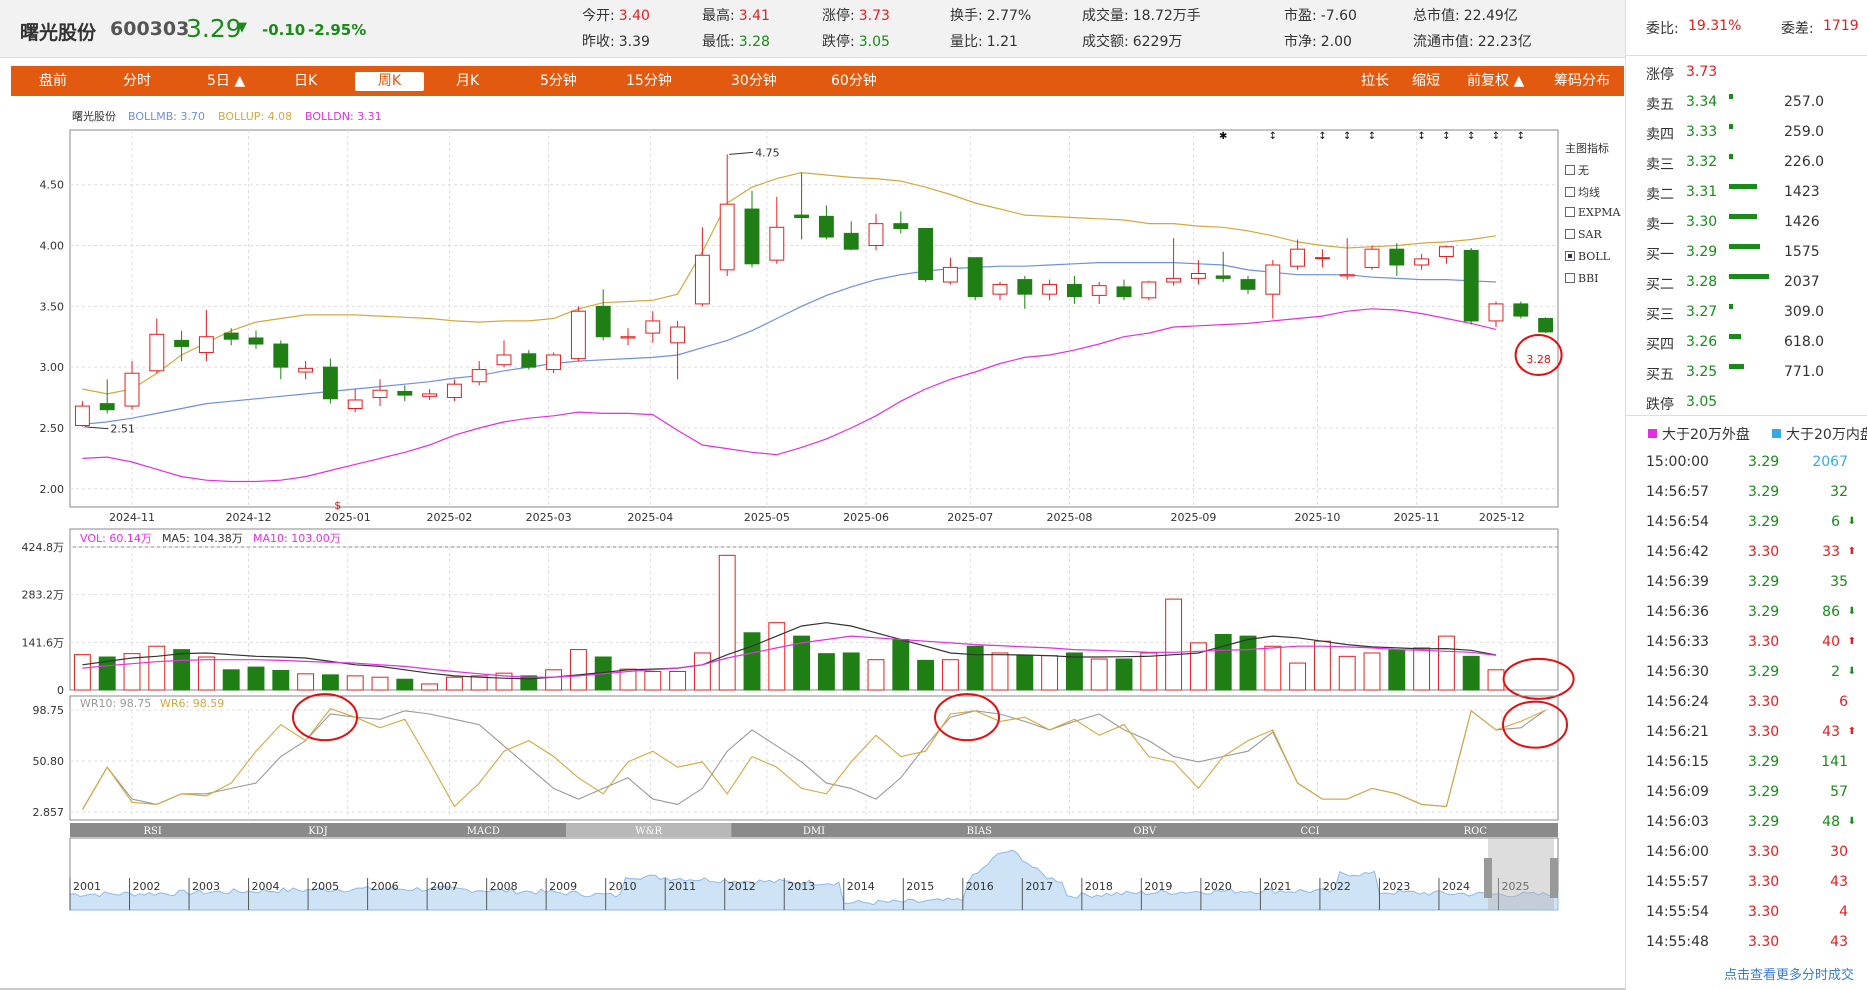 This screenshot has height=990, width=1867. What do you see at coordinates (1488, 878) in the screenshot?
I see `navigator-left-handle` at bounding box center [1488, 878].